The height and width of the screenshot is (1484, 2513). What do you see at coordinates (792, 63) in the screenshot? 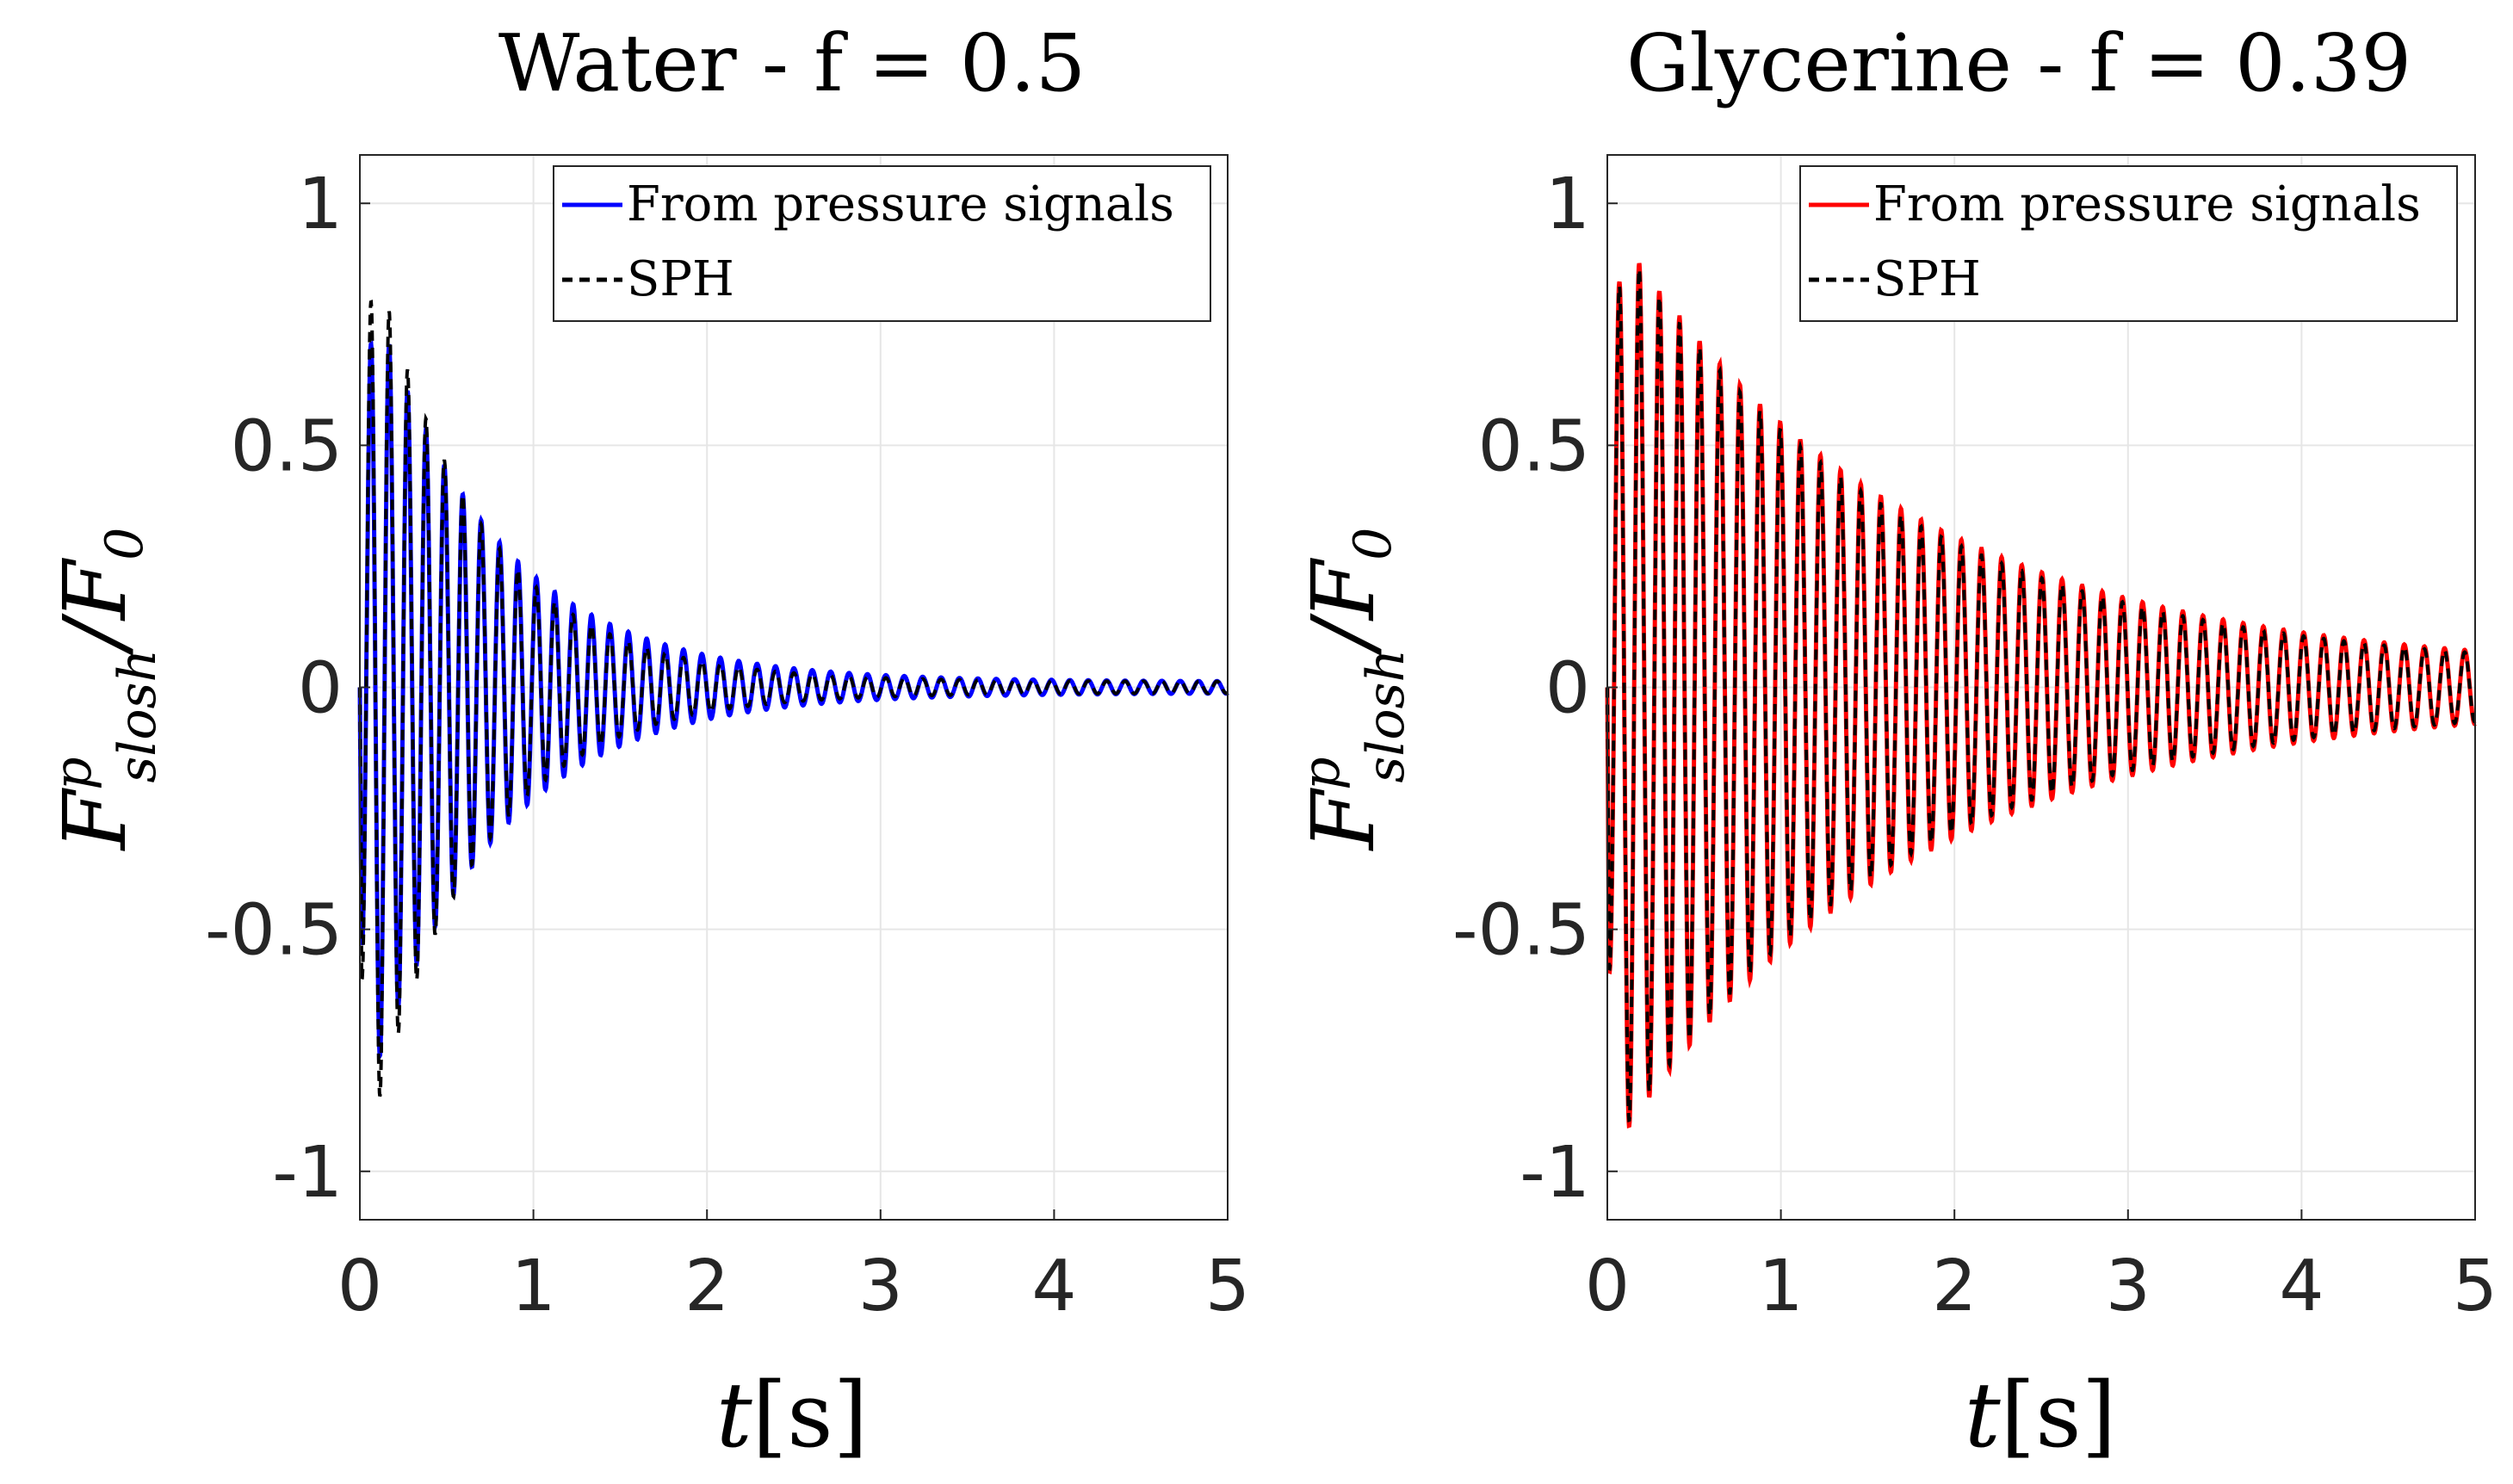
I see `chart-title: Water - f = 0.5` at bounding box center [792, 63].